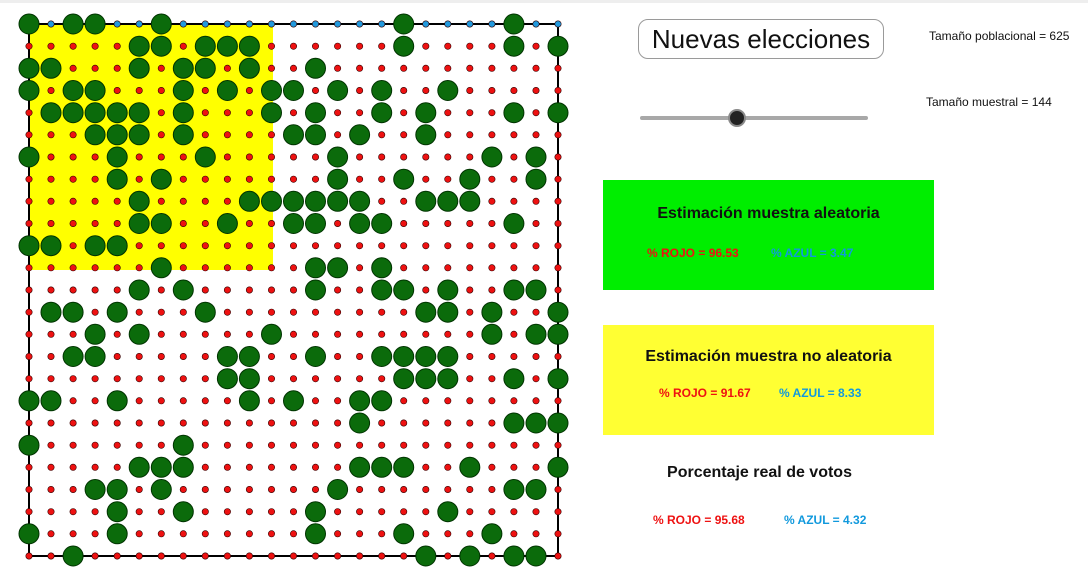 This screenshot has width=1088, height=586. I want to click on sample-size-slider, so click(754, 118).